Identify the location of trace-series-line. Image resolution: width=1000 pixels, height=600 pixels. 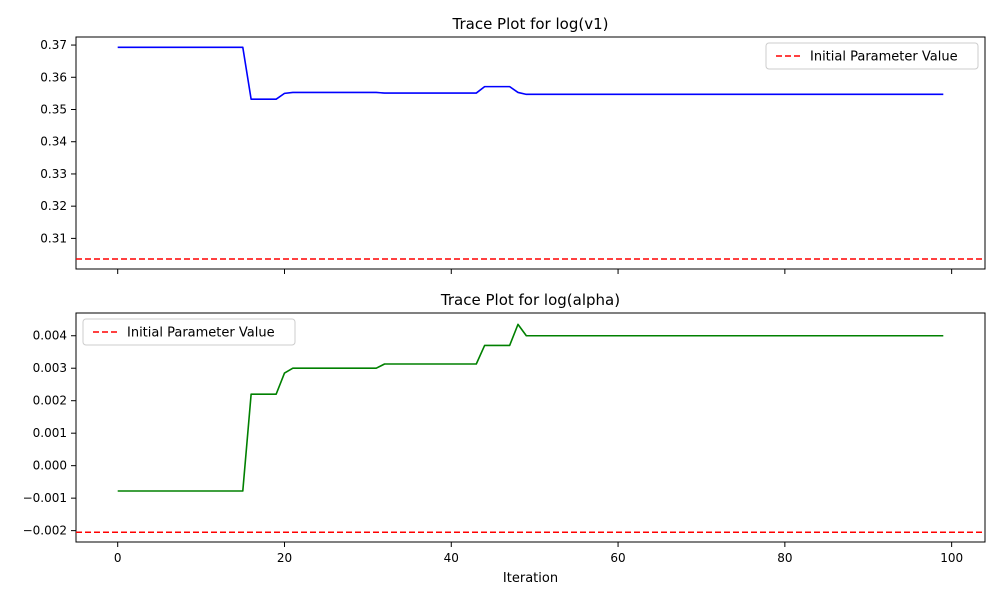
(530, 73).